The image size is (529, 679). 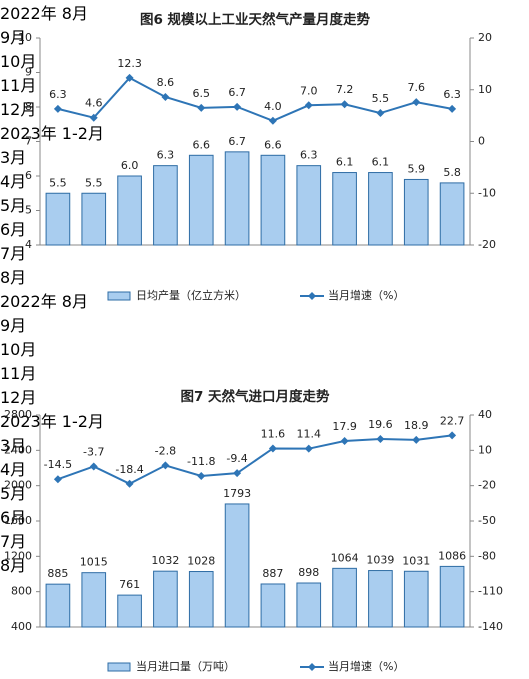 I want to click on x-tick-label: 4月, so click(x=13, y=181).